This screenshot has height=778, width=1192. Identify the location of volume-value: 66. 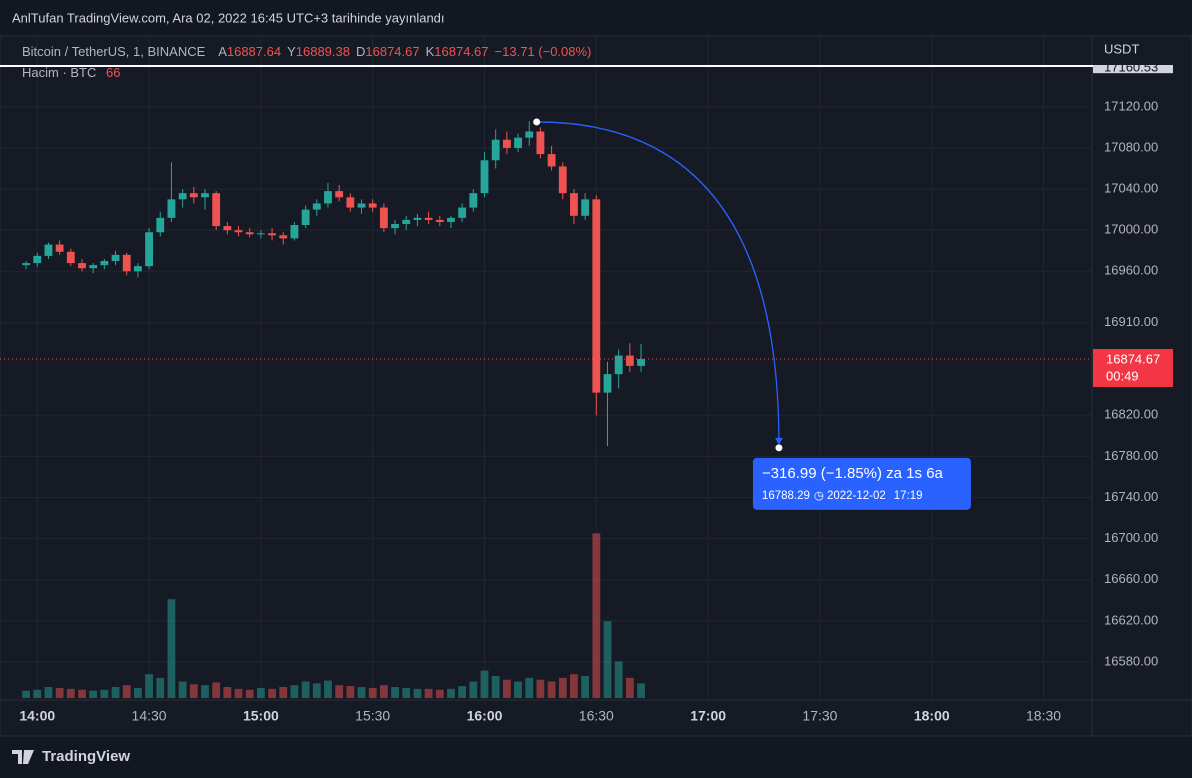
(113, 72).